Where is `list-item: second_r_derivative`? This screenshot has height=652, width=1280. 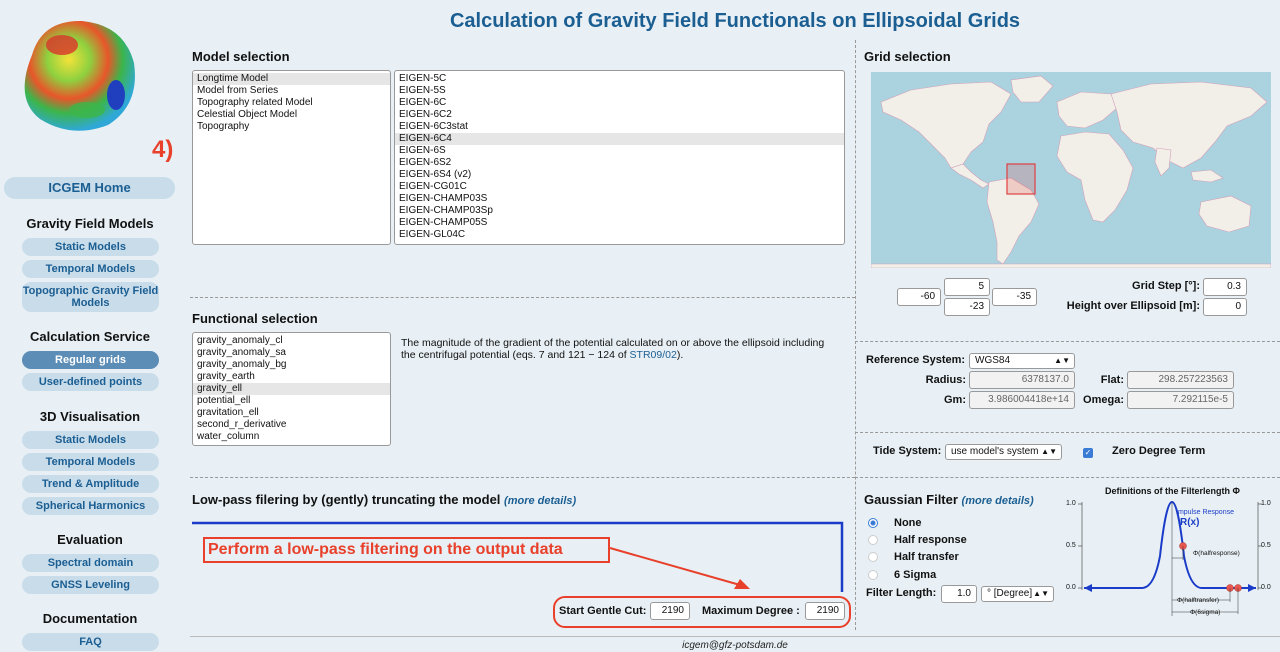 list-item: second_r_derivative is located at coordinates (242, 424).